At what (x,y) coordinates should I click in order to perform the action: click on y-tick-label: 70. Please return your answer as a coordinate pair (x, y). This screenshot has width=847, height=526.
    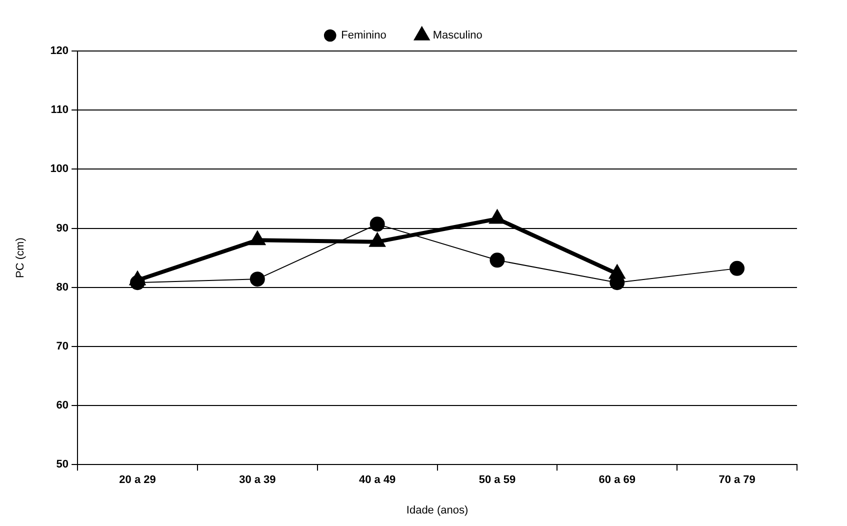
    Looking at the image, I should click on (62, 346).